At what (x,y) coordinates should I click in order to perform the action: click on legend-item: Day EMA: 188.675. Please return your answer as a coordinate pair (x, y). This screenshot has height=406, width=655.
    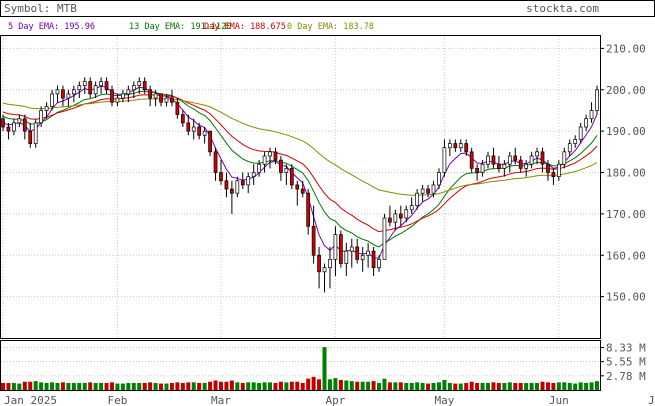
    Looking at the image, I should click on (245, 27).